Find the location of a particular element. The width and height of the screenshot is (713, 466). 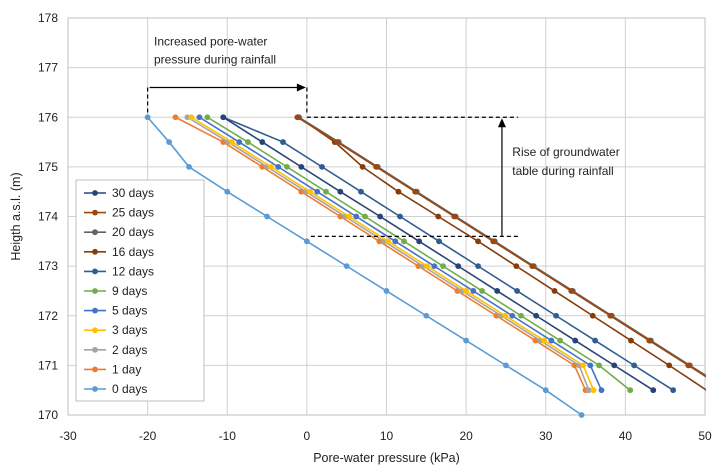

legend-item: 3 days is located at coordinates (115, 330).